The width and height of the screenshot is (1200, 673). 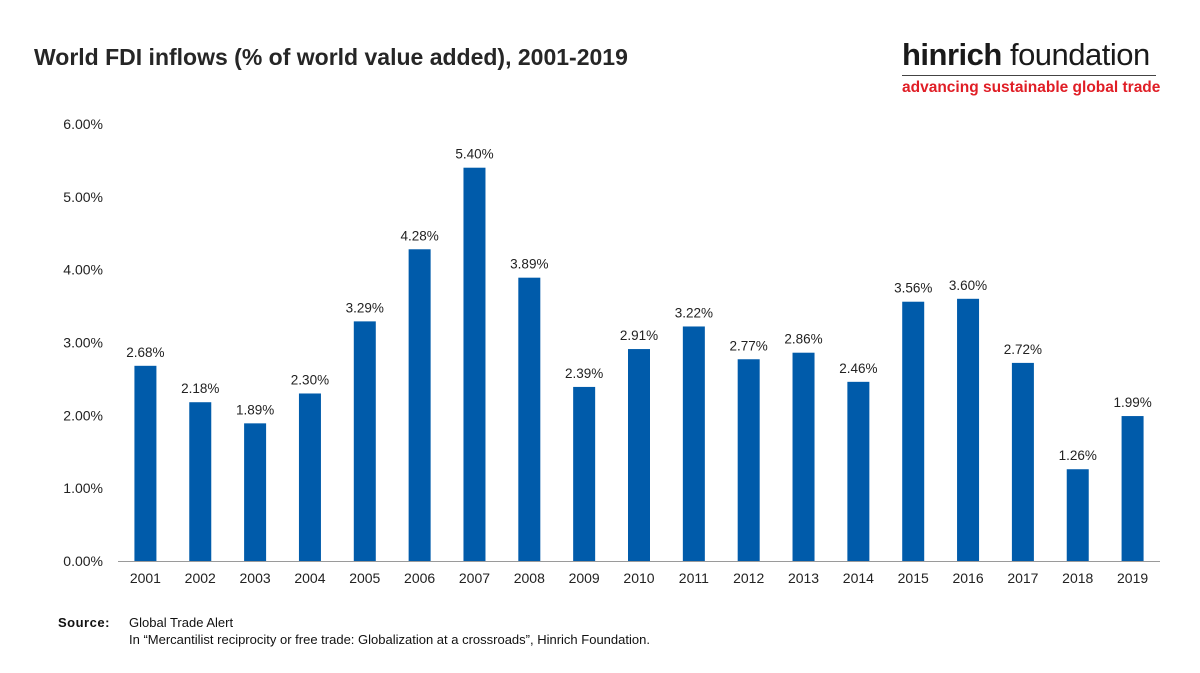 What do you see at coordinates (474, 364) in the screenshot?
I see `bar-2007` at bounding box center [474, 364].